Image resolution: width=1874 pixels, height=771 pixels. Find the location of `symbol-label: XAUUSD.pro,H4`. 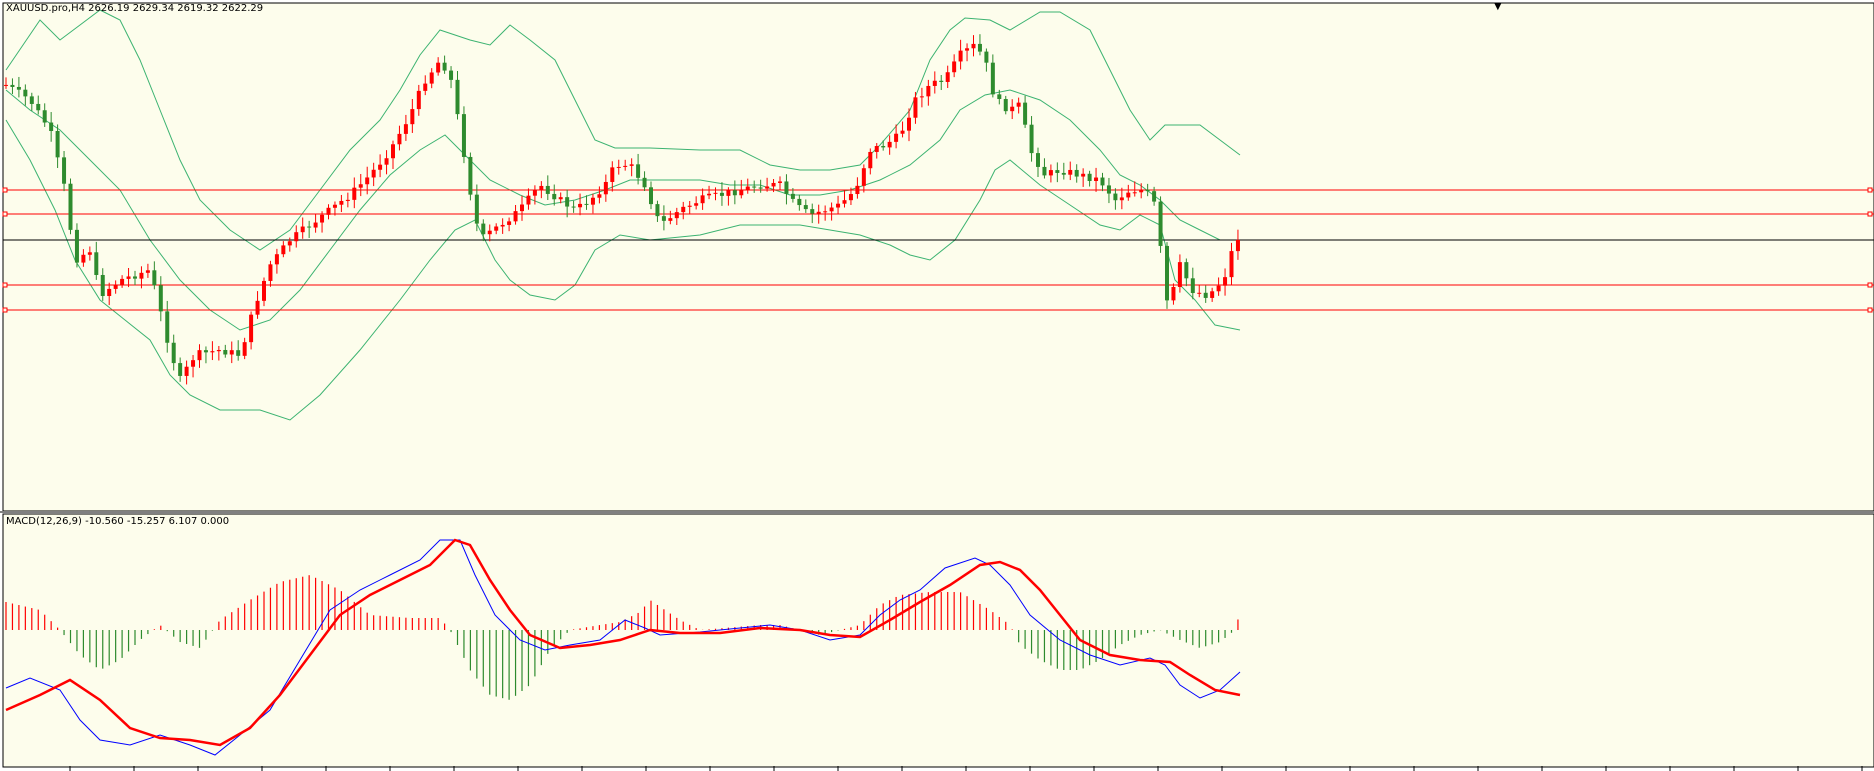

symbol-label: XAUUSD.pro,H4 is located at coordinates (45, 8).